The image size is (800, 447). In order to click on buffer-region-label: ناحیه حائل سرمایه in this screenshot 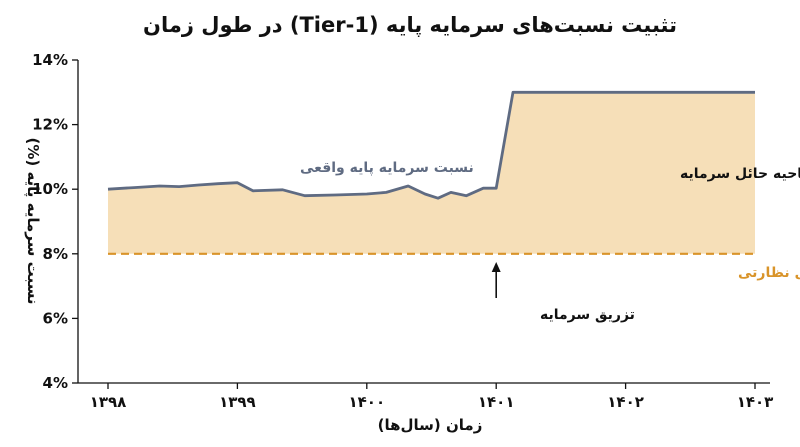, I will do `click(740, 174)`.